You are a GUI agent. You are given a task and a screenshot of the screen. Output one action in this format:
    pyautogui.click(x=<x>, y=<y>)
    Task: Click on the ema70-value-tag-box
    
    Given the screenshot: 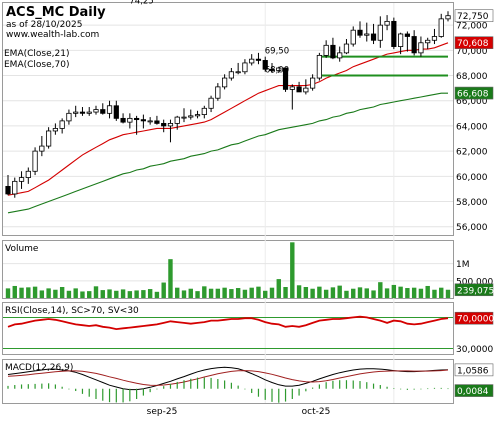 What is the action you would take?
    pyautogui.click(x=474, y=93)
    